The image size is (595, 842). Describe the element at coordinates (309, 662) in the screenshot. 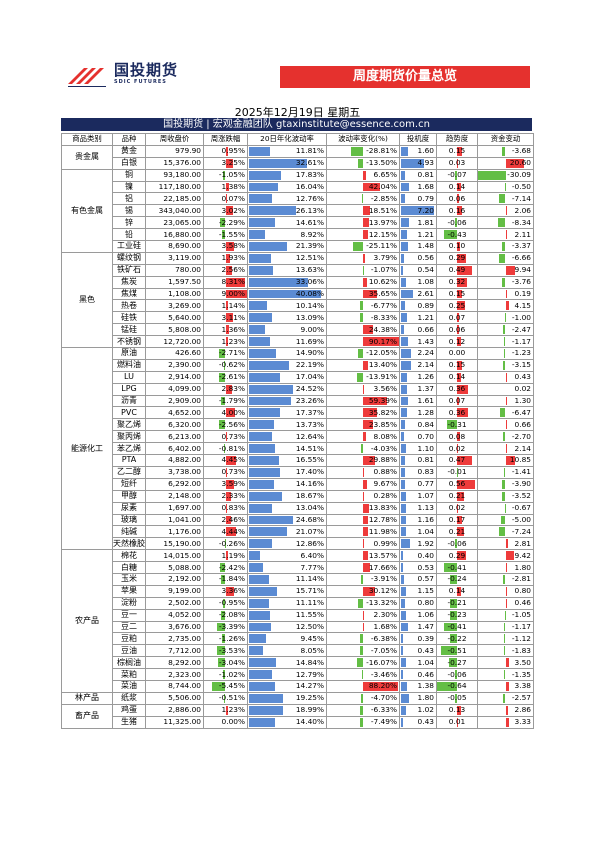

I see `cell-value: 14.84%` at that location.